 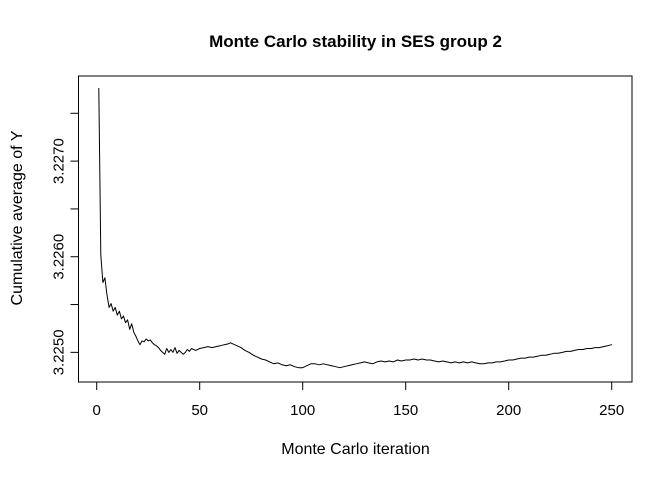 What do you see at coordinates (405, 410) in the screenshot?
I see `x-tick-label: 150` at bounding box center [405, 410].